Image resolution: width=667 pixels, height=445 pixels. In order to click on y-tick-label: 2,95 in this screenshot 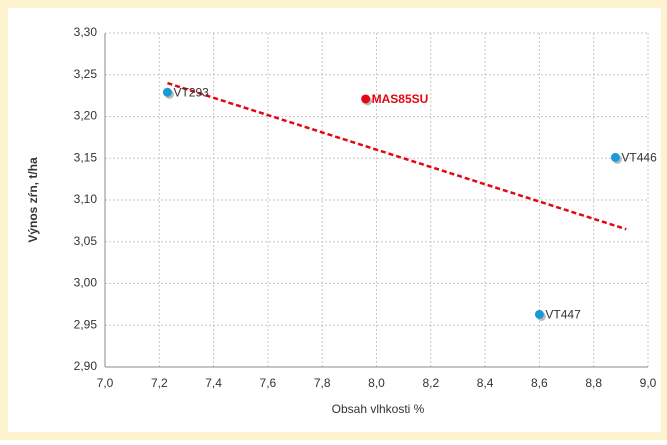, I will do `click(86, 324)`.